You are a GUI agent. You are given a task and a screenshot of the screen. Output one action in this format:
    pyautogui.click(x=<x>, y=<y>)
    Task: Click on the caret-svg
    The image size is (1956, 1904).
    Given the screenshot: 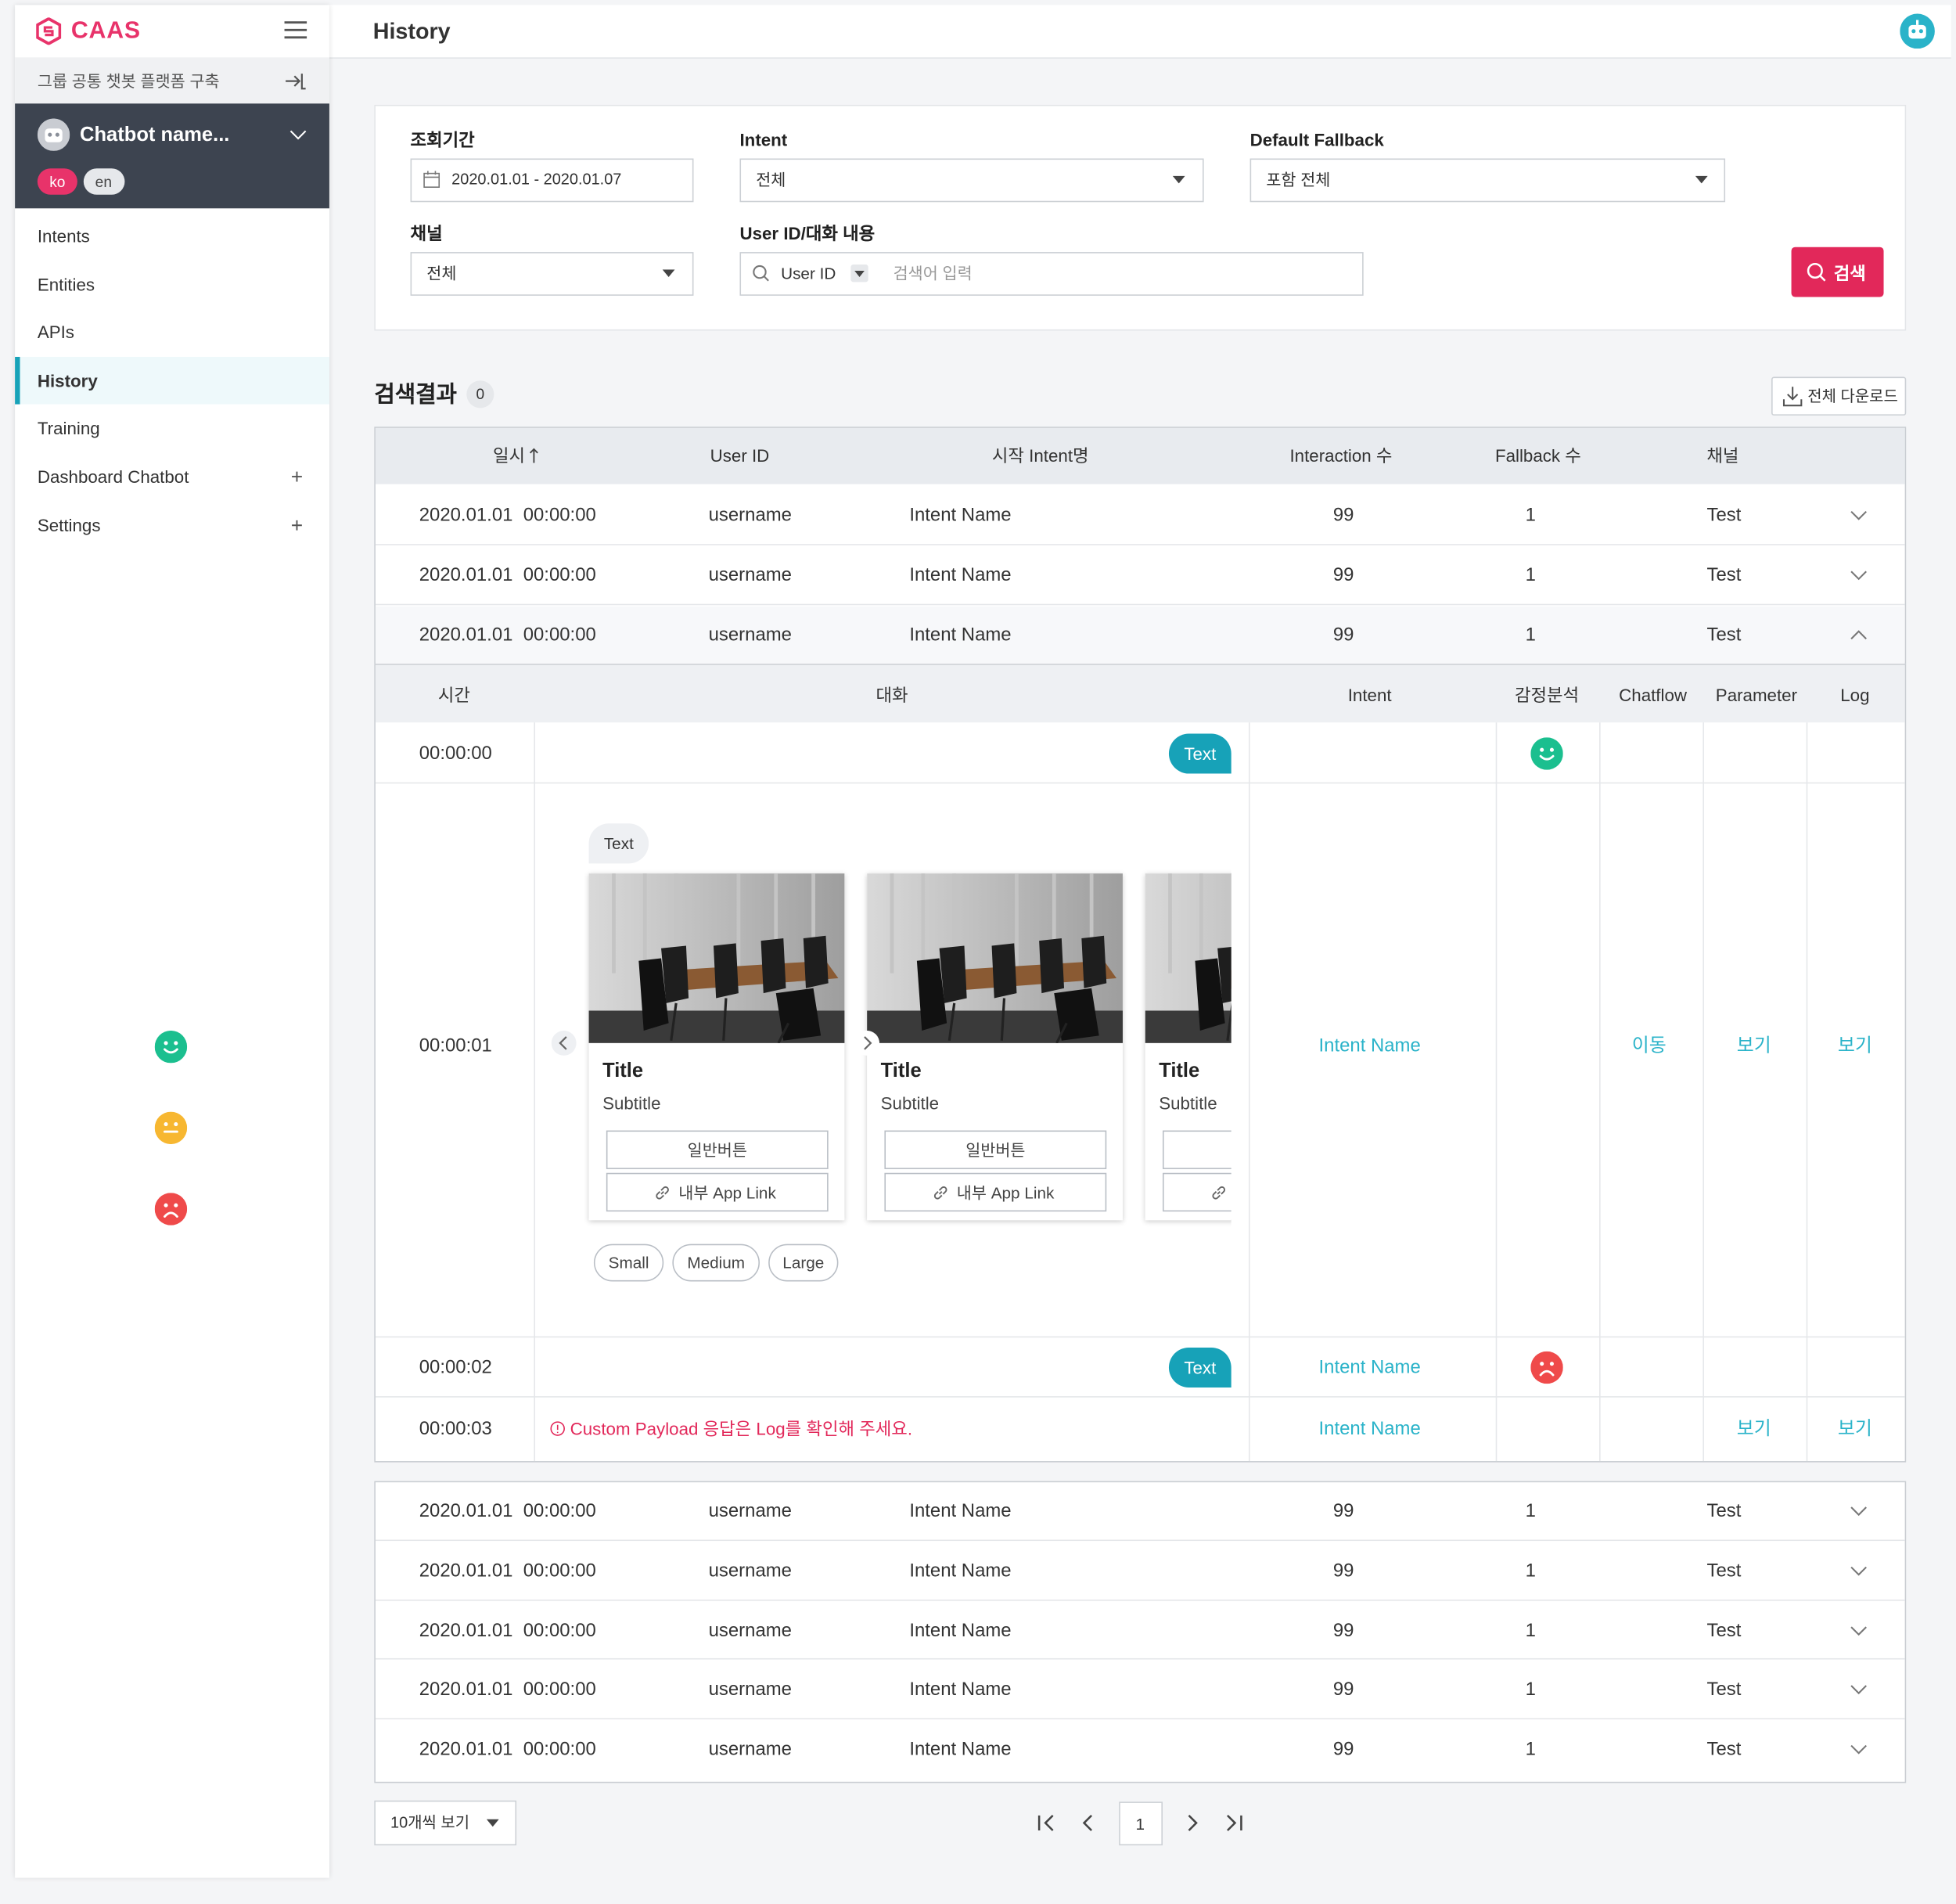 What is the action you would take?
    pyautogui.click(x=1178, y=179)
    